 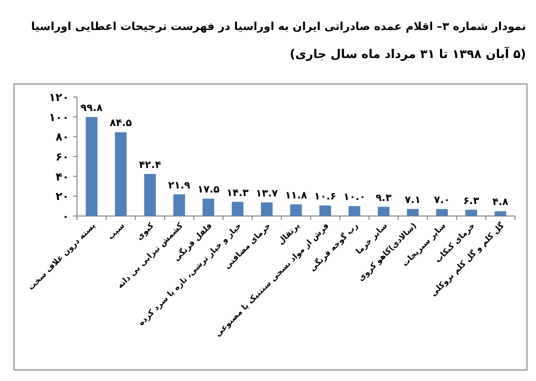 I want to click on y-tick-label: ۰, so click(x=65, y=216).